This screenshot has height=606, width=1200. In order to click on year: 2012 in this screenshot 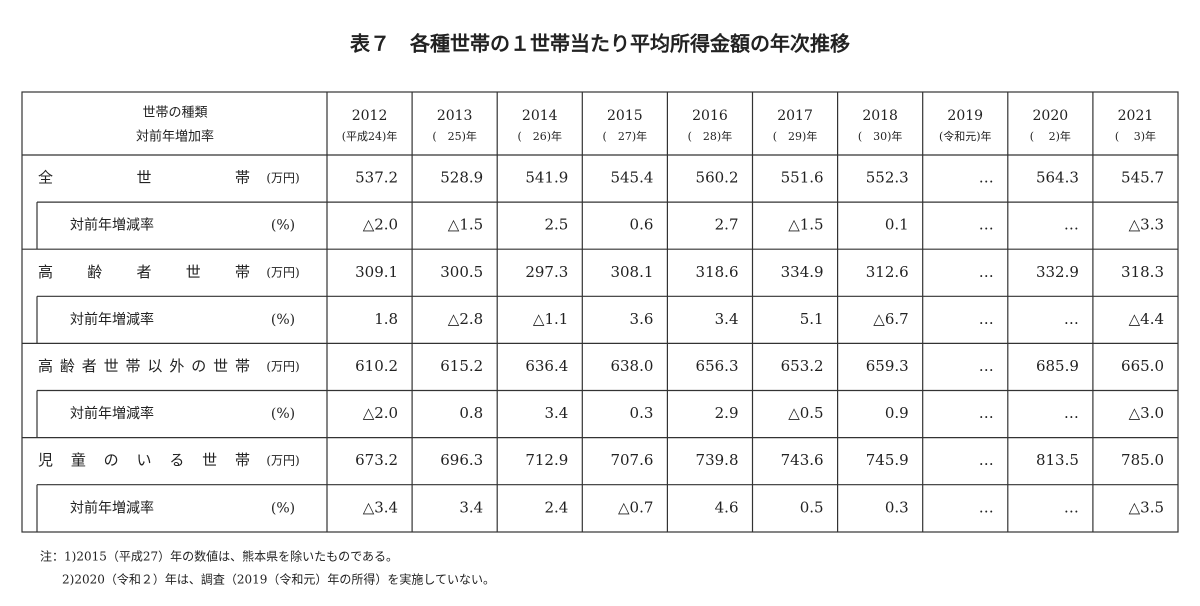, I will do `click(370, 116)`.